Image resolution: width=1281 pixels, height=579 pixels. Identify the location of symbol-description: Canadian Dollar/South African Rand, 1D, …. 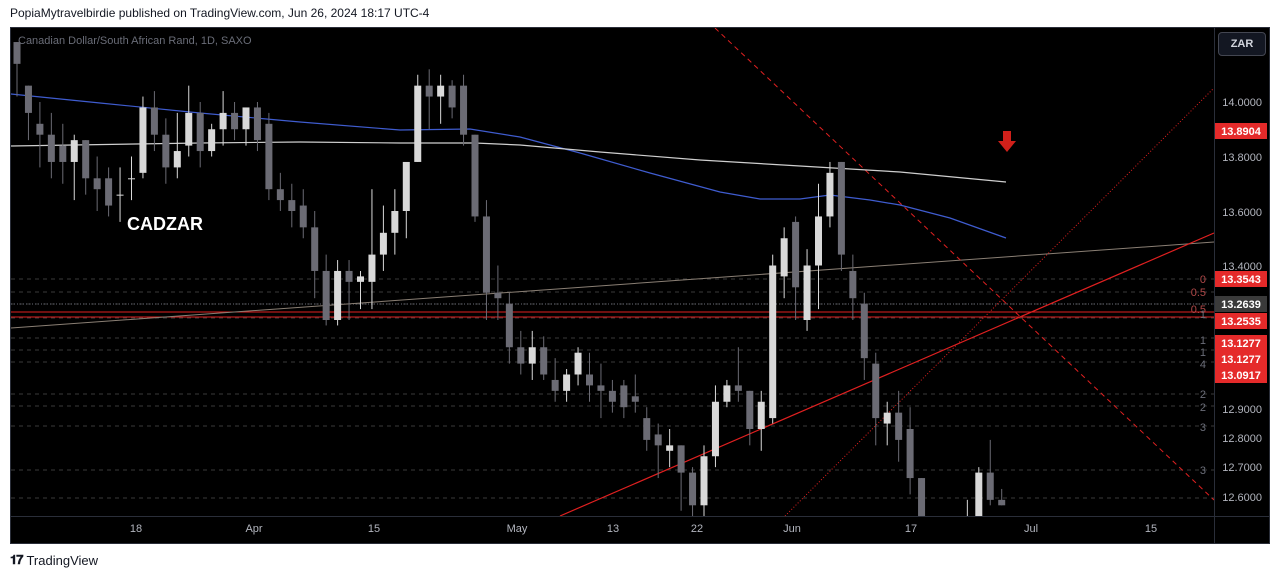
(135, 41).